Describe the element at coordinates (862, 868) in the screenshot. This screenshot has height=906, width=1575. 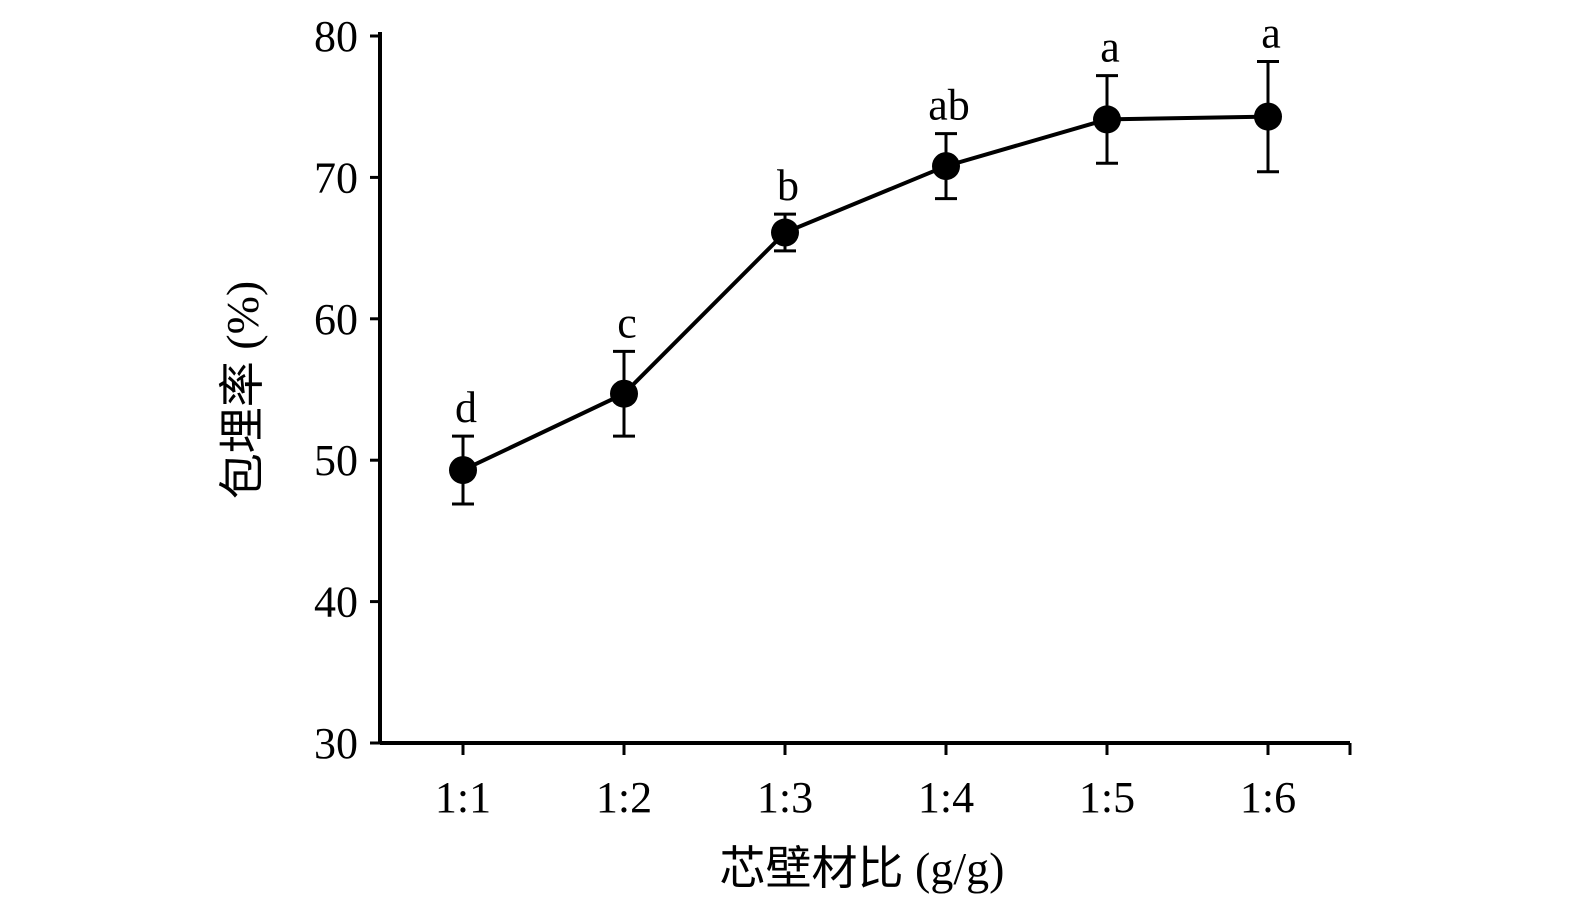
I see `x-axis-title: 芯壁材比 (g/g)` at that location.